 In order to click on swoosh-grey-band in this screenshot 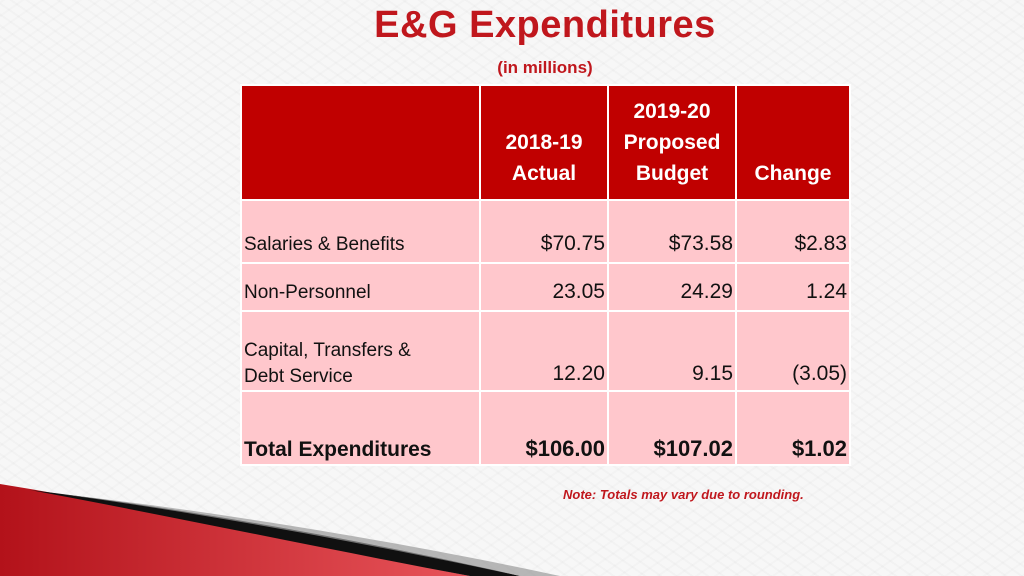, I will do `click(310, 535)`.